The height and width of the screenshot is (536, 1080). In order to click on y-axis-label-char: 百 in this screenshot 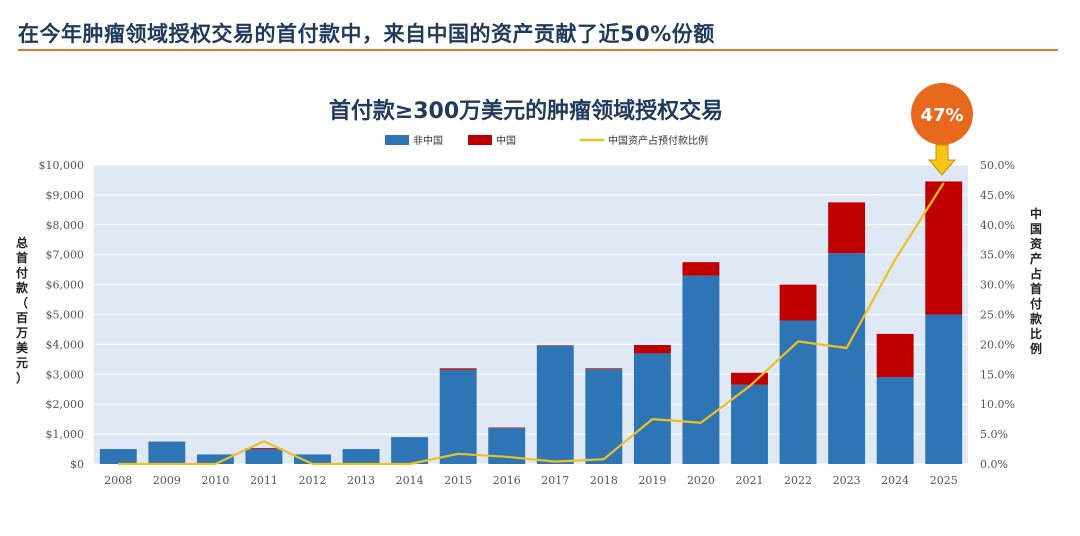, I will do `click(22, 318)`.